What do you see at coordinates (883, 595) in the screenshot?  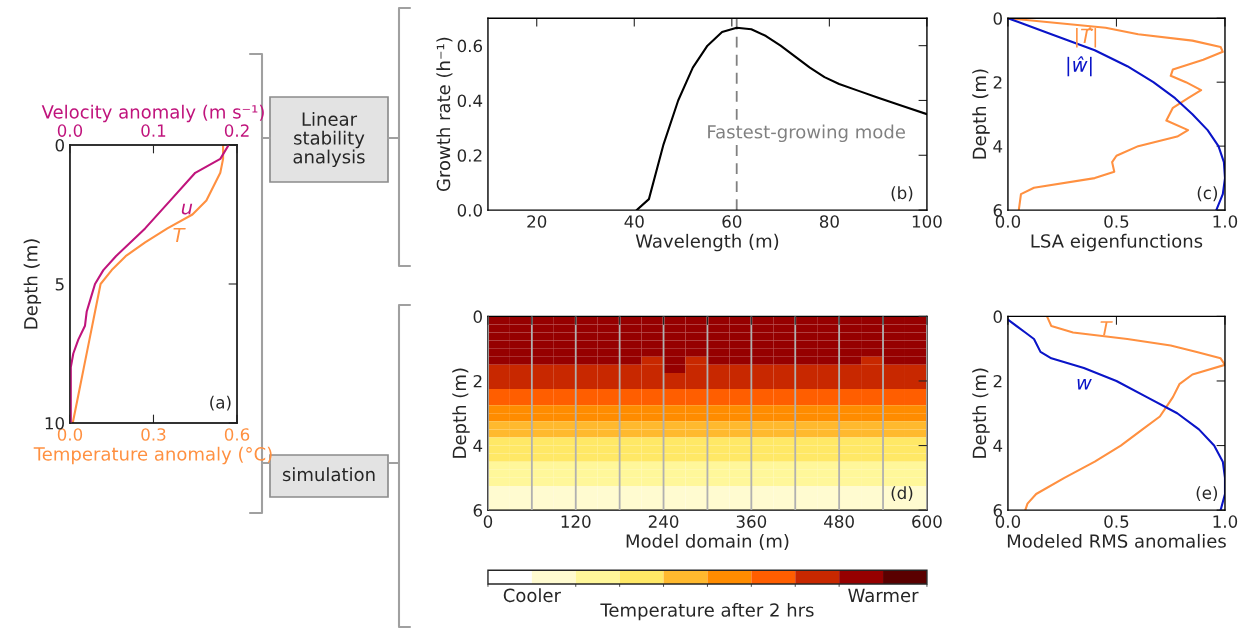 I see `color-bar-label: Warmer` at bounding box center [883, 595].